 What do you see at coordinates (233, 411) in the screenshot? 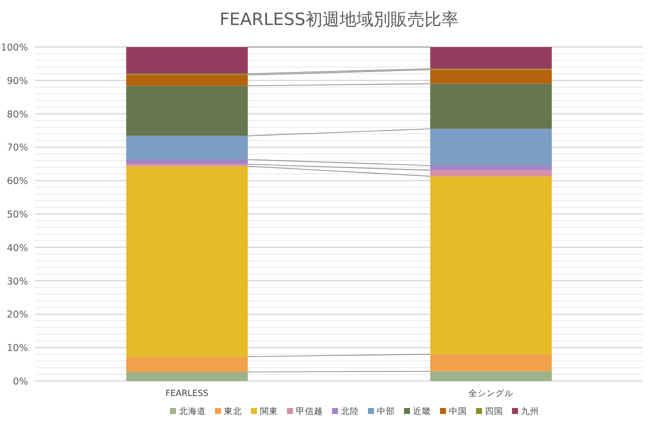
I see `legend-label: 東北` at bounding box center [233, 411].